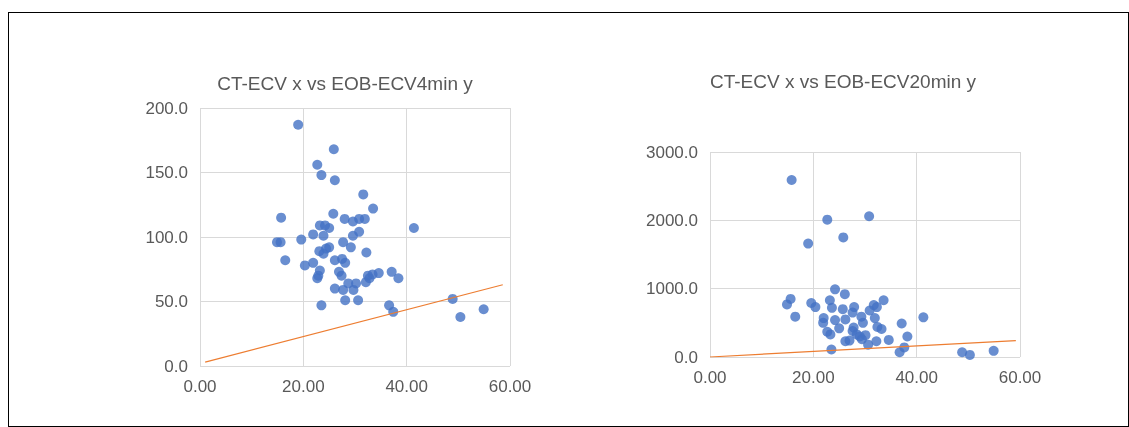 The image size is (1129, 427). I want to click on y-tick-label: 1000.0, so click(672, 289).